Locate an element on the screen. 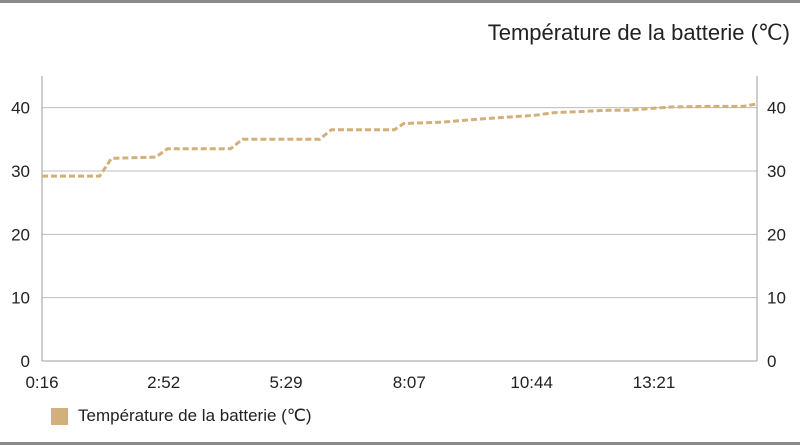 The height and width of the screenshot is (445, 800). y-tick-label-left: 0 is located at coordinates (25, 361).